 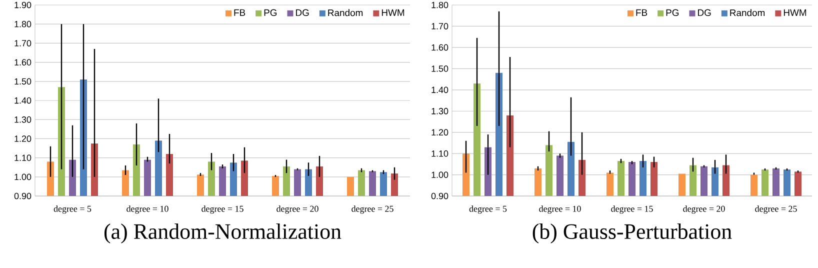 What do you see at coordinates (23, 5) in the screenshot?
I see `y-tick-label: 1.90` at bounding box center [23, 5].